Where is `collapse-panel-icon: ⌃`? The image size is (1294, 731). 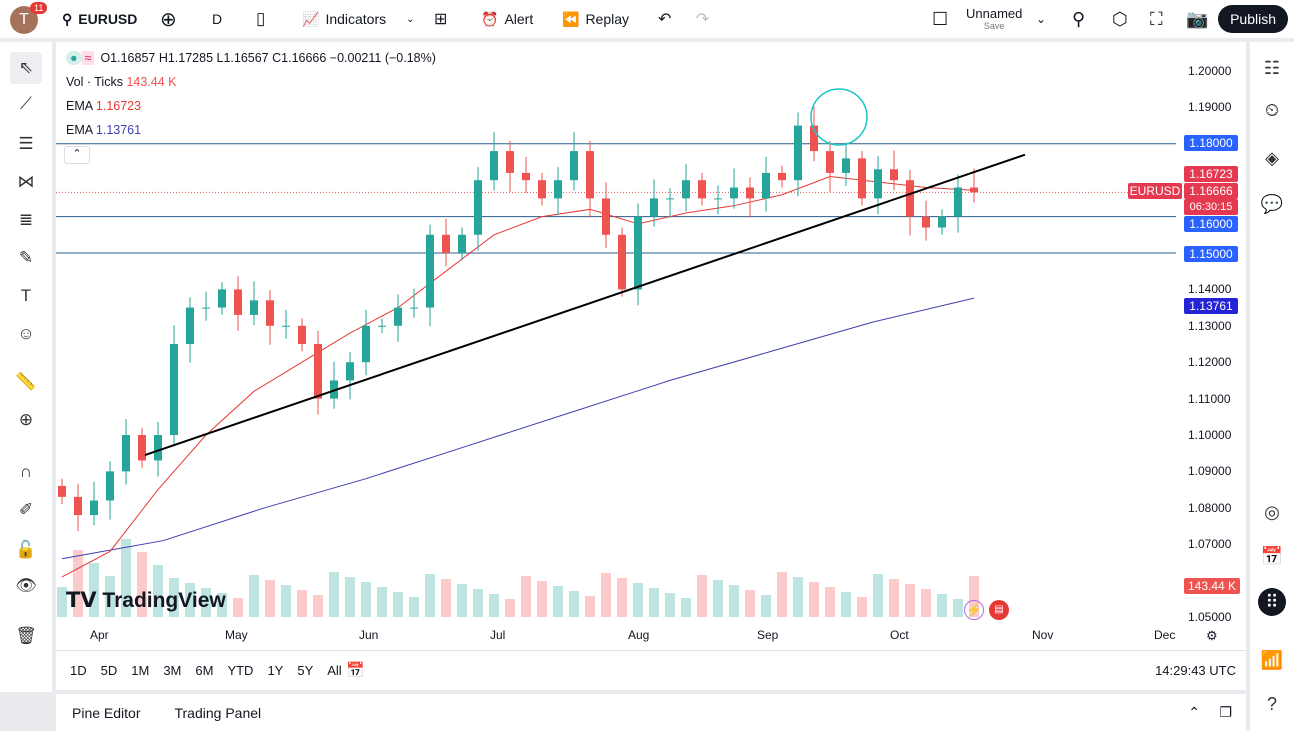
collapse-panel-icon: ⌃ is located at coordinates (1194, 712).